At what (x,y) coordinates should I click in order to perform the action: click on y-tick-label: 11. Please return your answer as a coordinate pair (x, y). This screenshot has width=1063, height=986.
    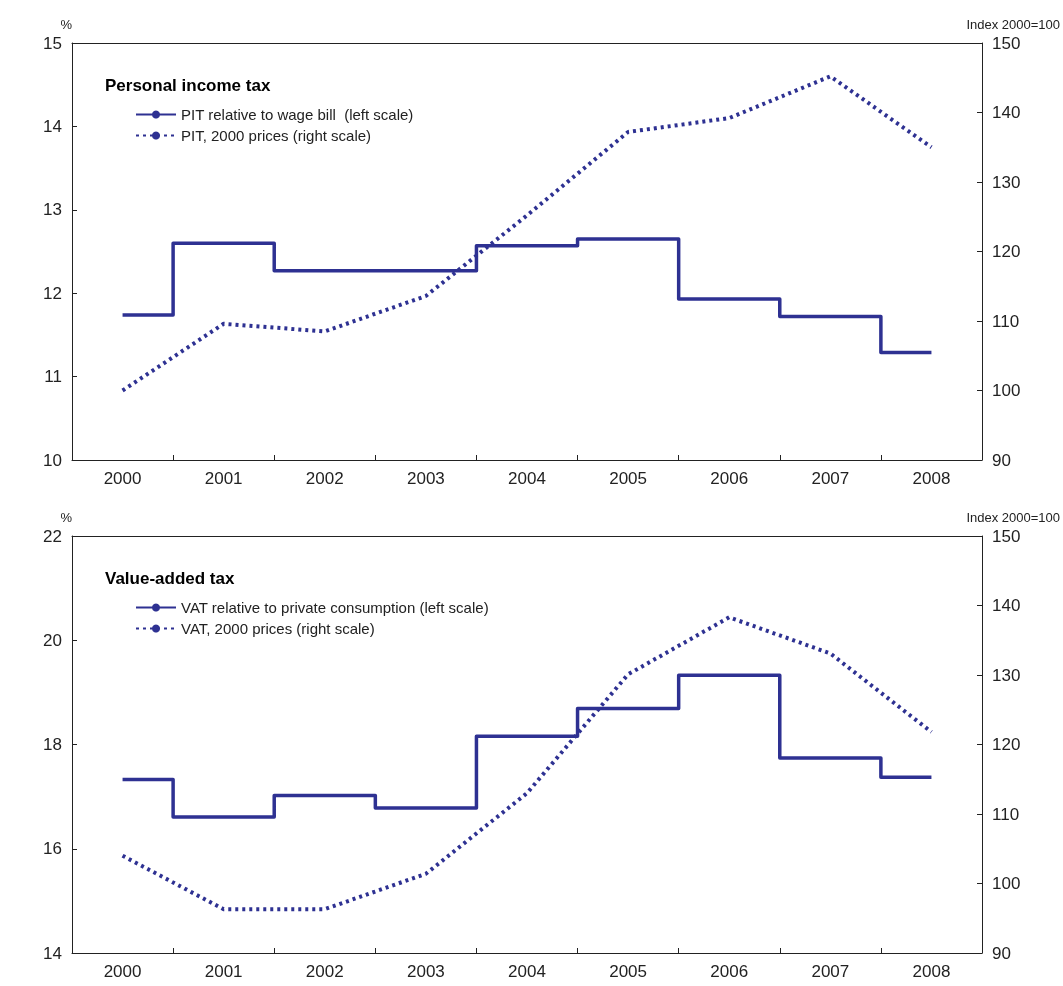
    Looking at the image, I should click on (53, 377).